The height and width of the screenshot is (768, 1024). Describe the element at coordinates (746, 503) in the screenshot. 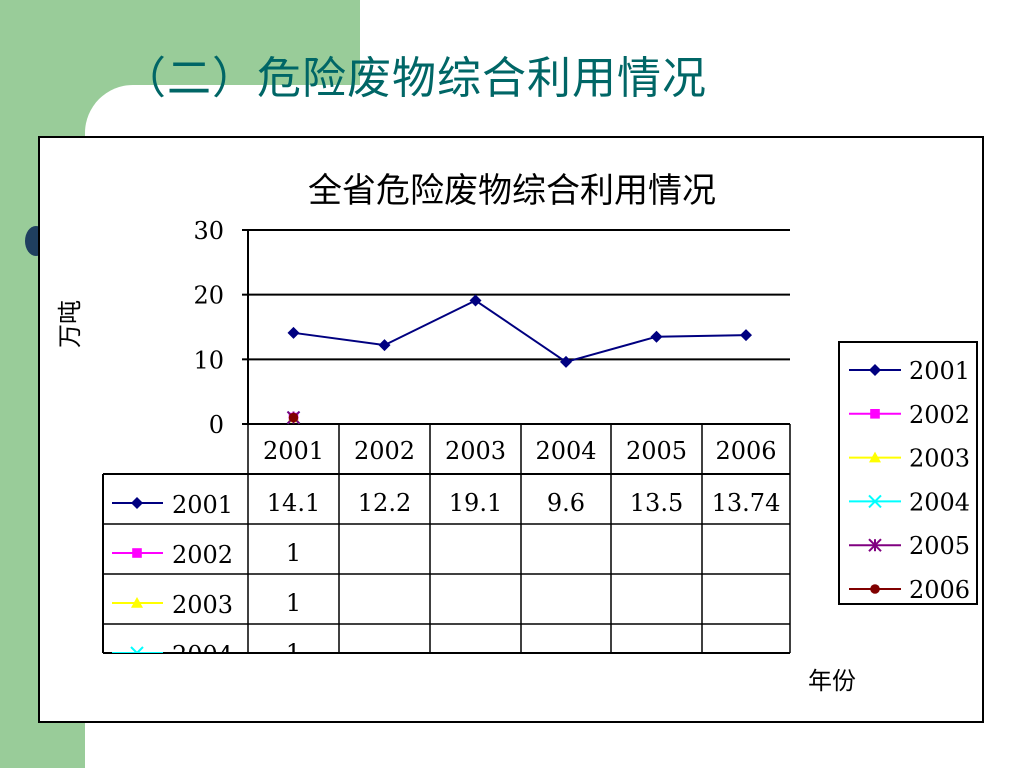

I see `table-cell: 13.74` at that location.